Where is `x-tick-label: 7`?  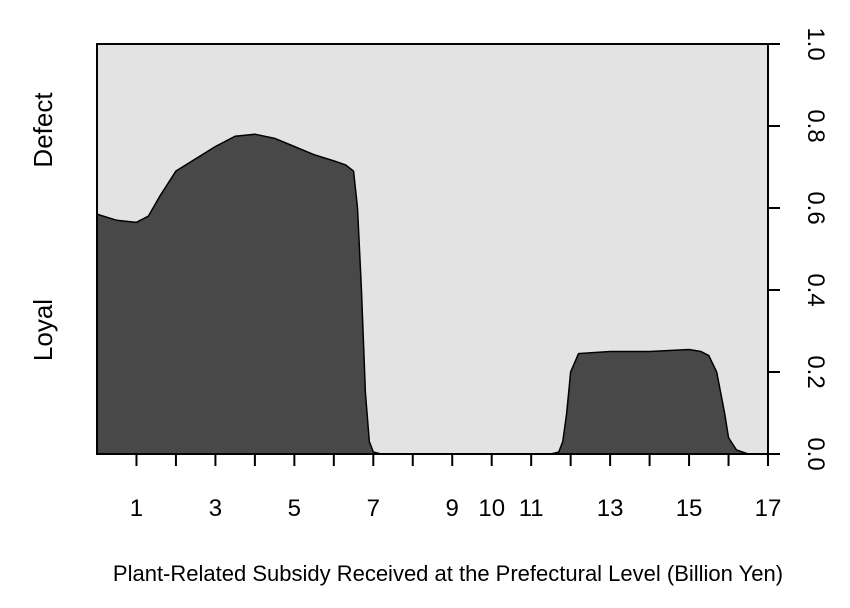
x-tick-label: 7 is located at coordinates (373, 508).